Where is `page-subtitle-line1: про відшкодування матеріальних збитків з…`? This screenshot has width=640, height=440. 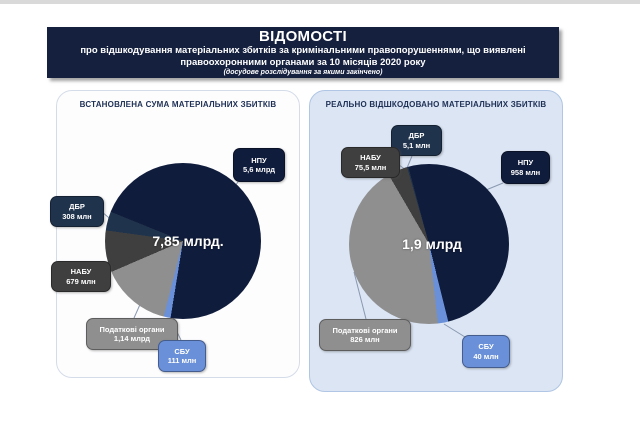
page-subtitle-line1: про відшкодування матеріальних збитків з… is located at coordinates (303, 50).